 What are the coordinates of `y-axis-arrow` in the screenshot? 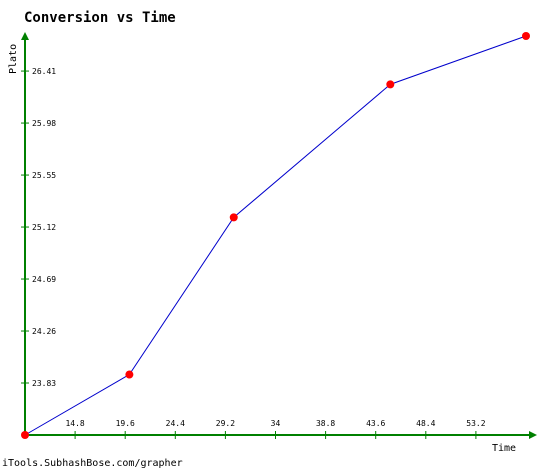 It's located at (25, 36).